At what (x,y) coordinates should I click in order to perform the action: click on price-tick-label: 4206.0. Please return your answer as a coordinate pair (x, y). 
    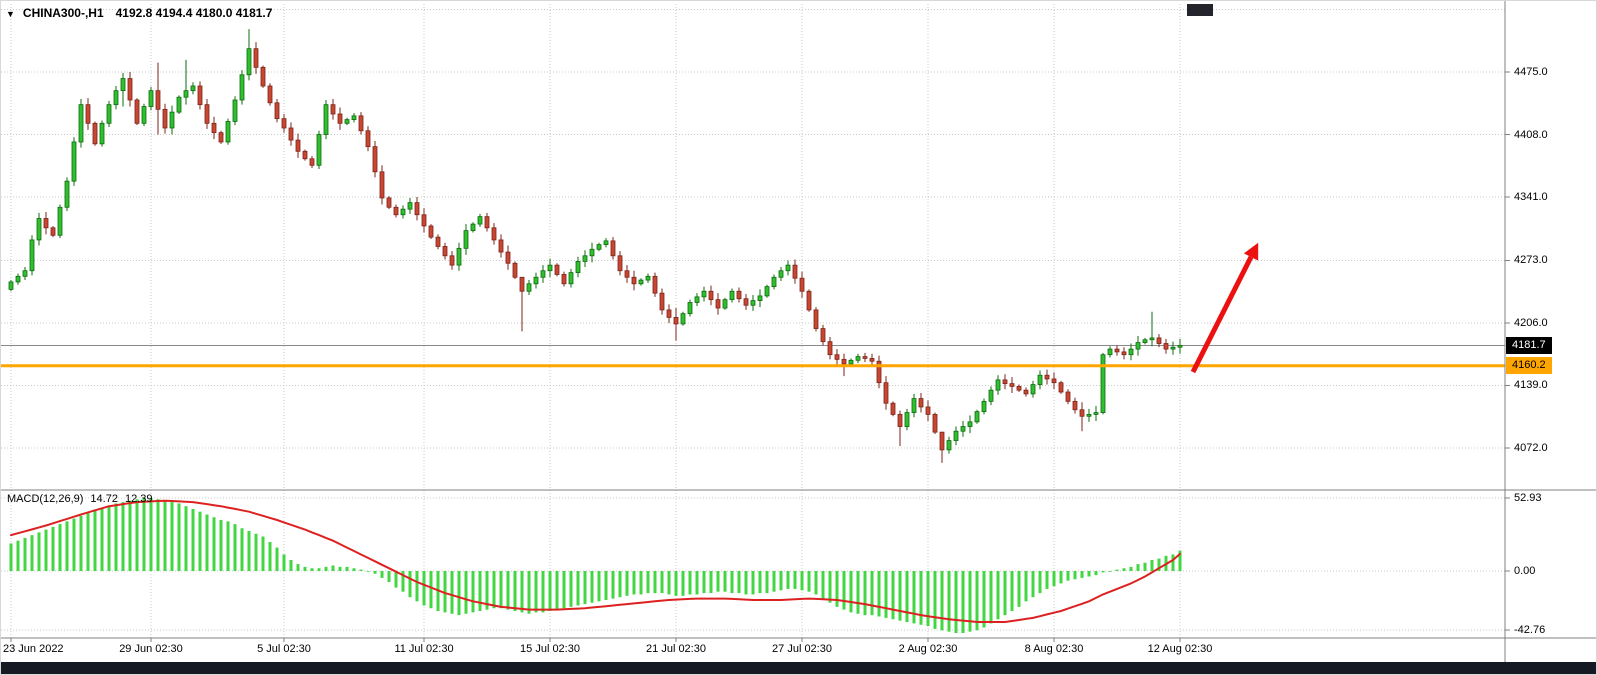
    Looking at the image, I should click on (1531, 322).